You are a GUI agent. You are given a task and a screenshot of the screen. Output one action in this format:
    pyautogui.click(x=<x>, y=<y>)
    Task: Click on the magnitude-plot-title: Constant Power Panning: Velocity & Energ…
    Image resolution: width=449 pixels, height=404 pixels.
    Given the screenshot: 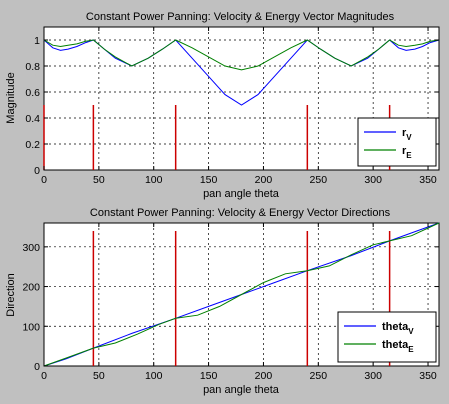 What is the action you would take?
    pyautogui.click(x=240, y=17)
    